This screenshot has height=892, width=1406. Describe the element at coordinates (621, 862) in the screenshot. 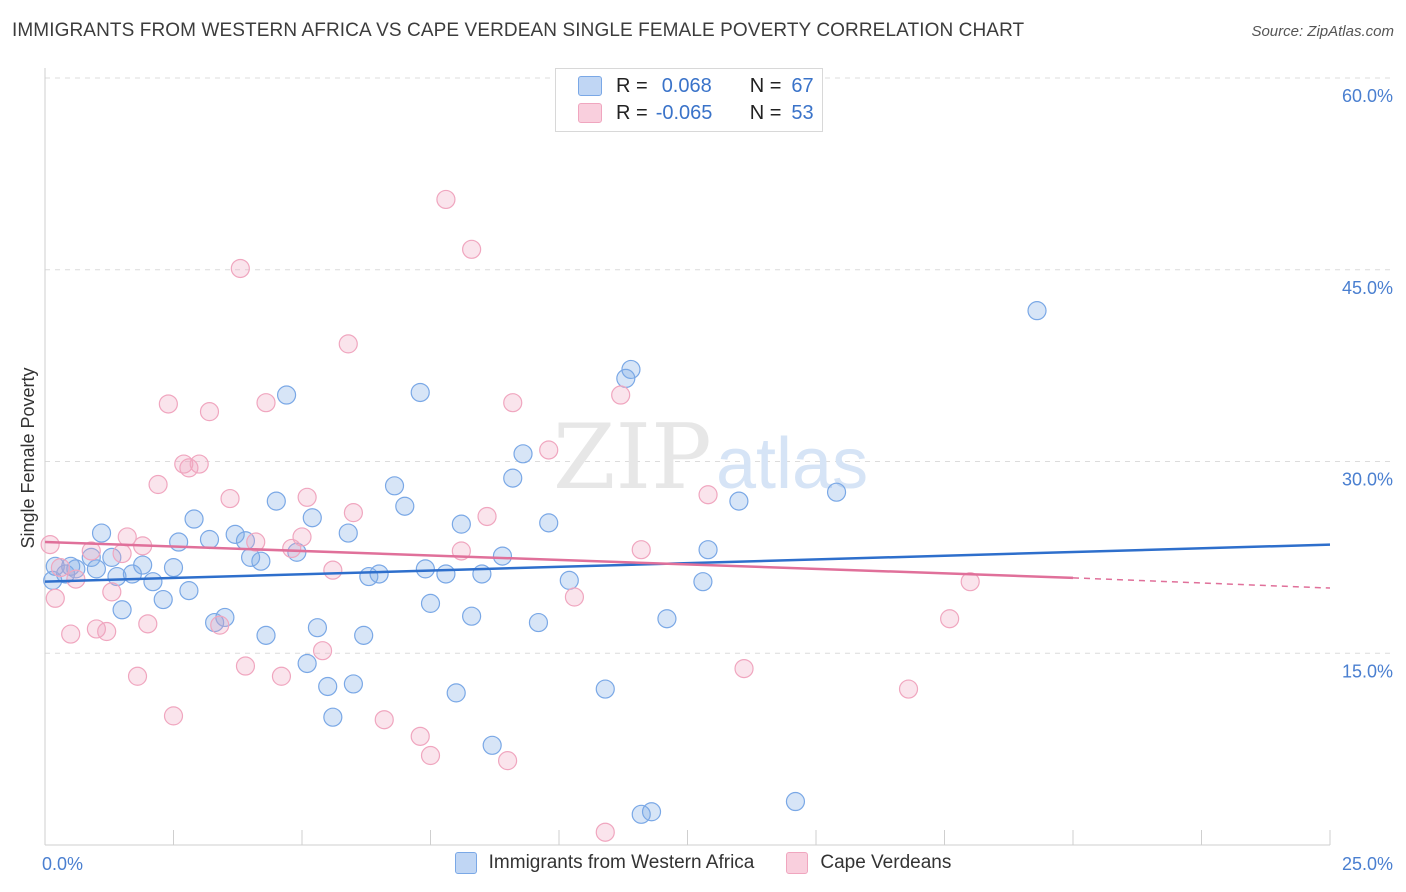

I see `legend-label: Immigrants from Western Africa` at that location.